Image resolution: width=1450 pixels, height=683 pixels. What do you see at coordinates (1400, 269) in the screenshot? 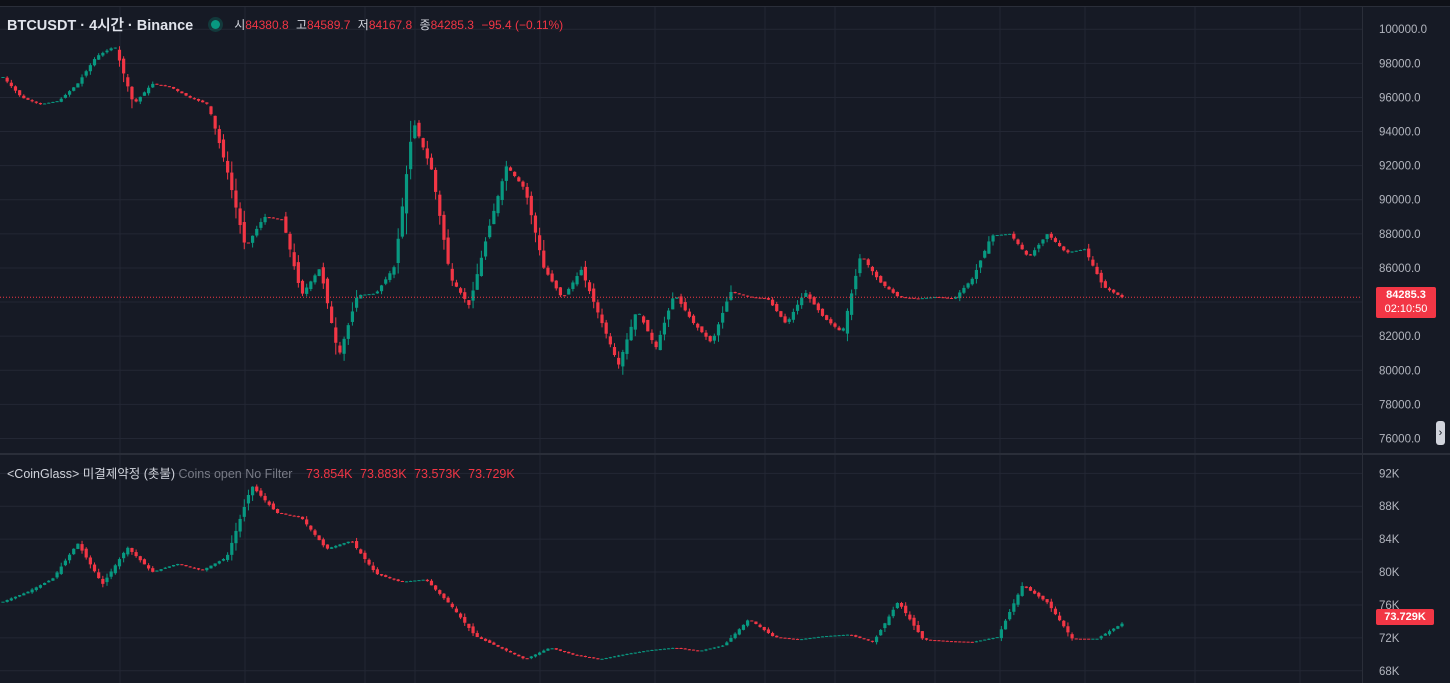
I see `axis-tick-label: 86000.0` at bounding box center [1400, 269].